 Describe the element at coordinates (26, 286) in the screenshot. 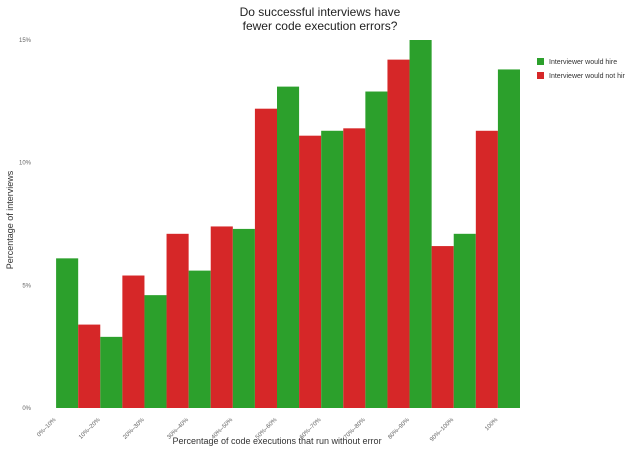

I see `y-tick-1: 5%` at that location.